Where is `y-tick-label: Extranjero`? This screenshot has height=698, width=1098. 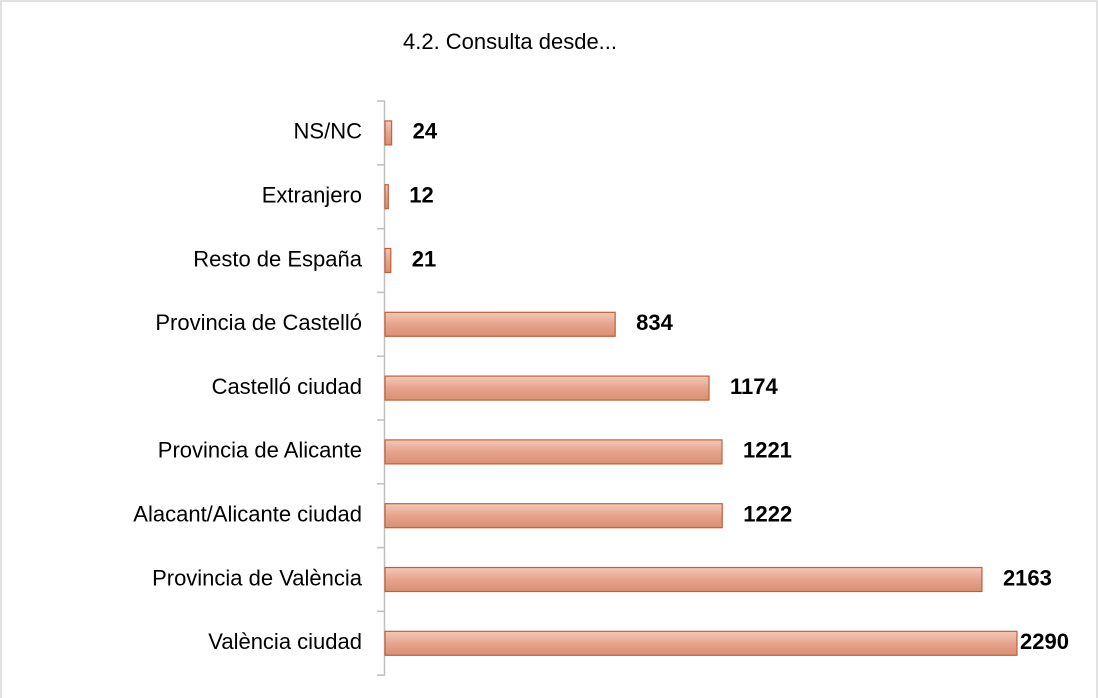 y-tick-label: Extranjero is located at coordinates (312, 195).